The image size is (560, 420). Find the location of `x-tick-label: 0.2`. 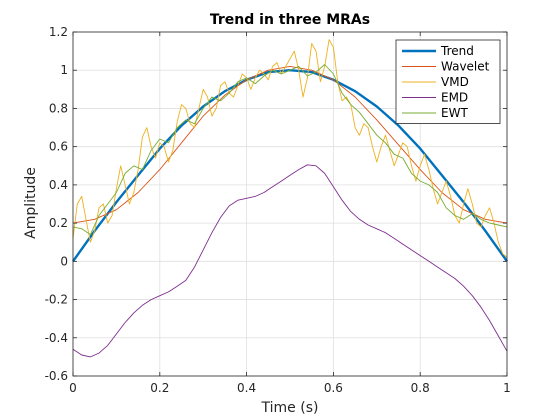

x-tick-label: 0.2 is located at coordinates (159, 388).